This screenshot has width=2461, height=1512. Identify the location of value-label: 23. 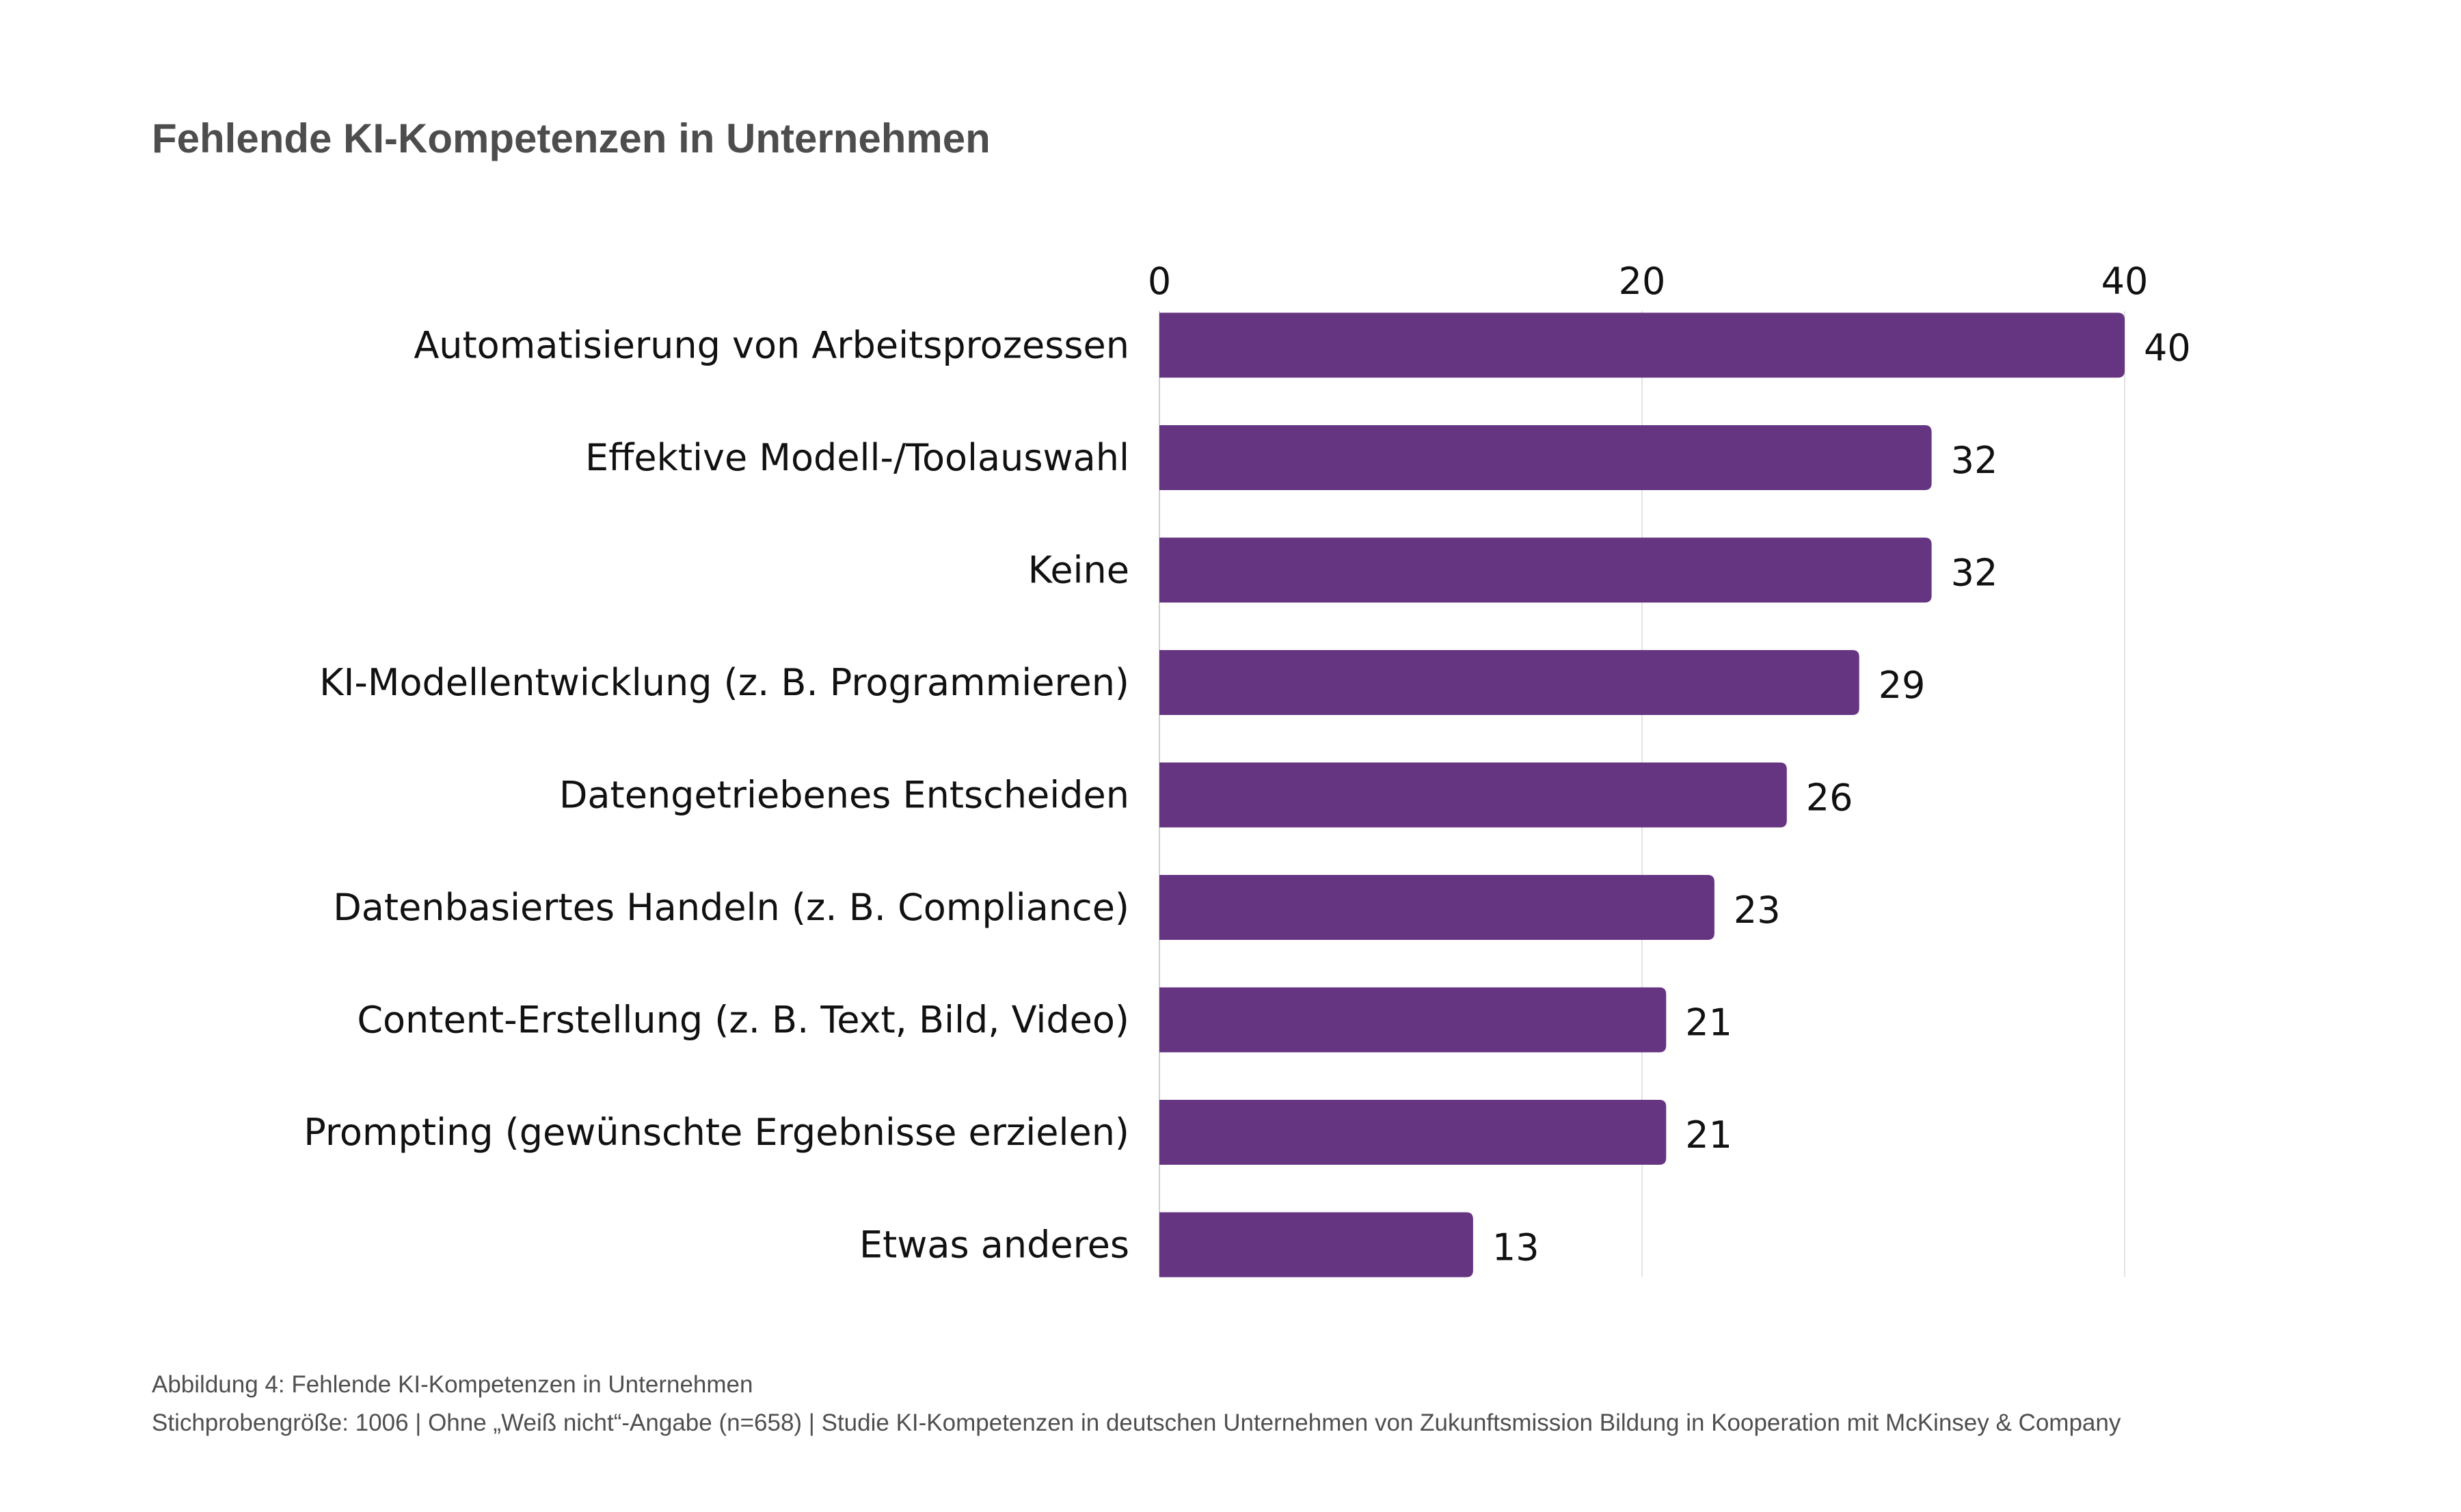
(1757, 910).